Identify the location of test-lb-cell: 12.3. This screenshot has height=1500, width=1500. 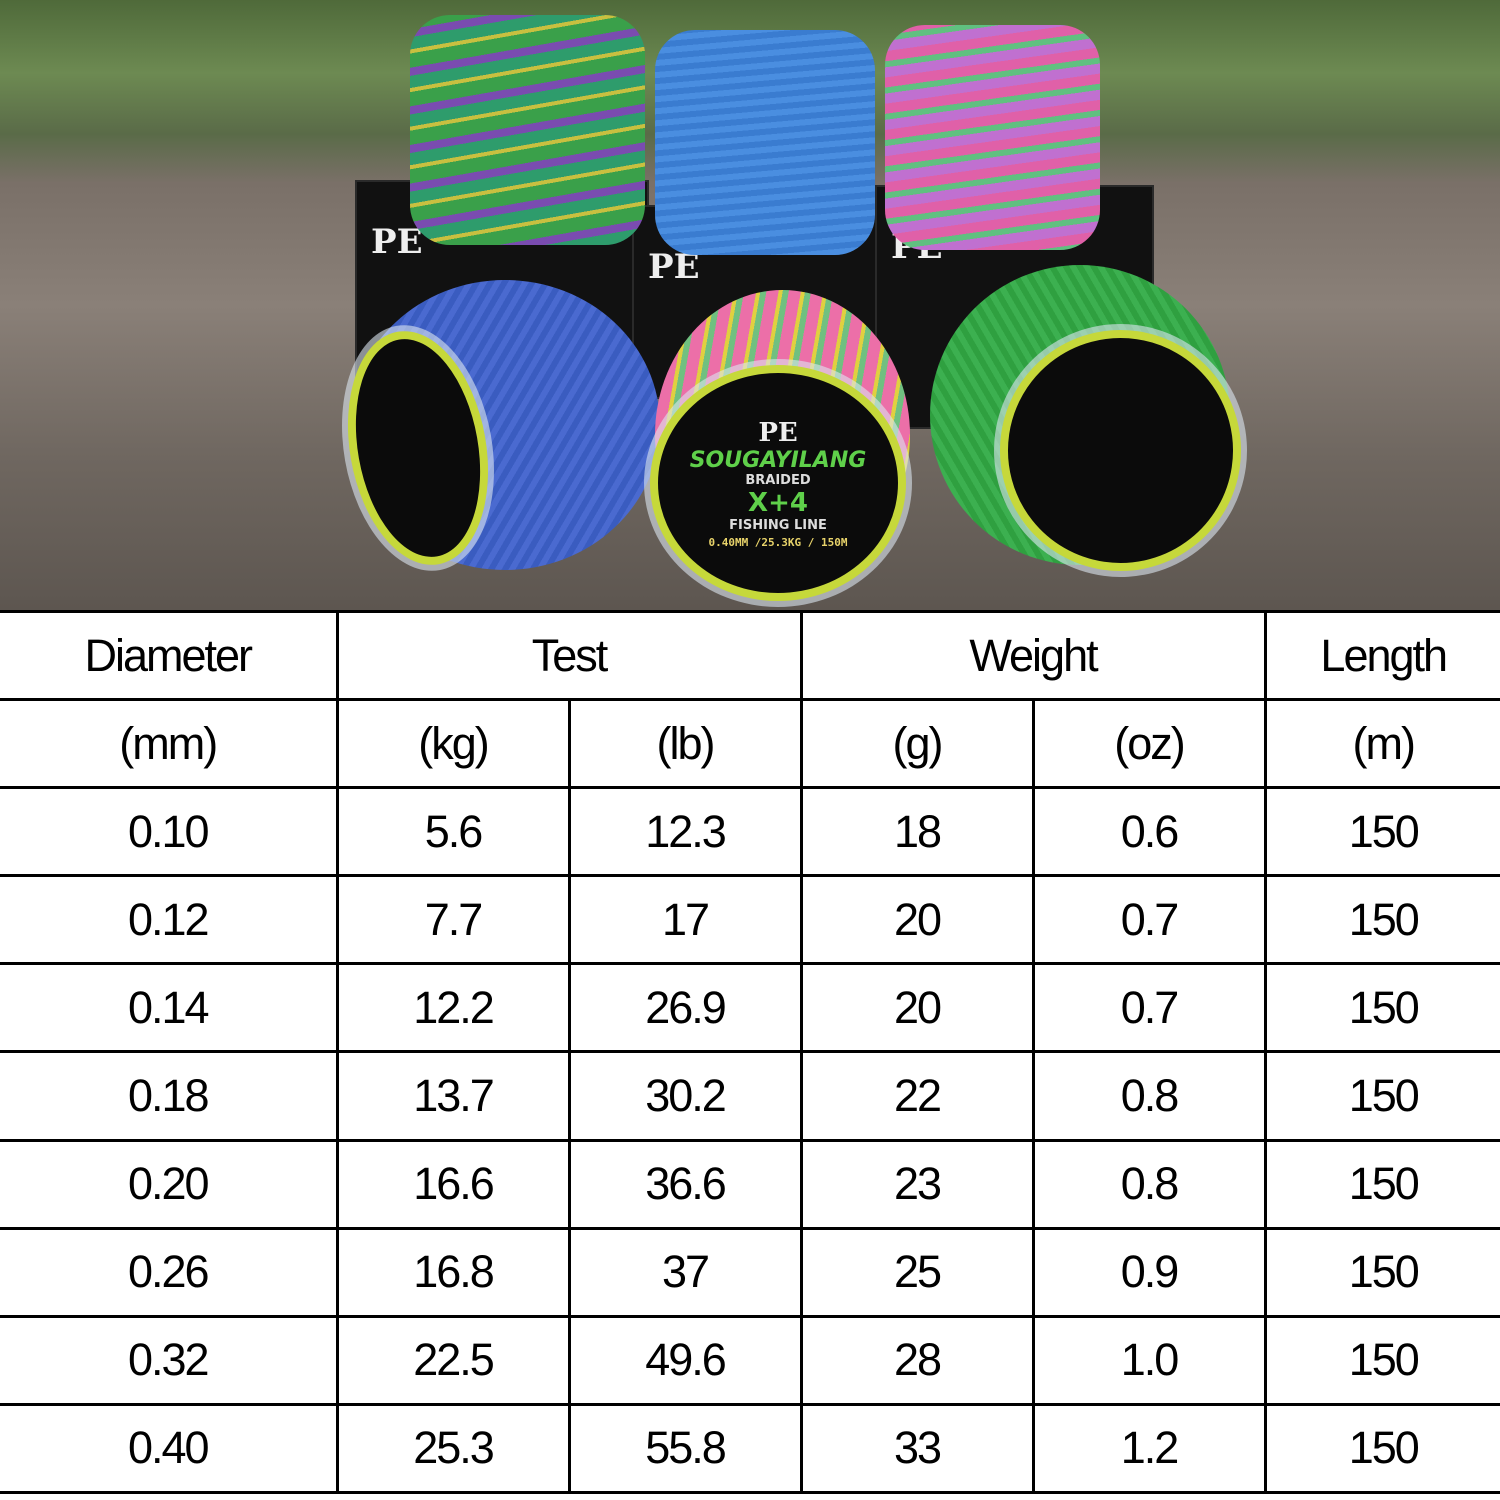
(685, 832).